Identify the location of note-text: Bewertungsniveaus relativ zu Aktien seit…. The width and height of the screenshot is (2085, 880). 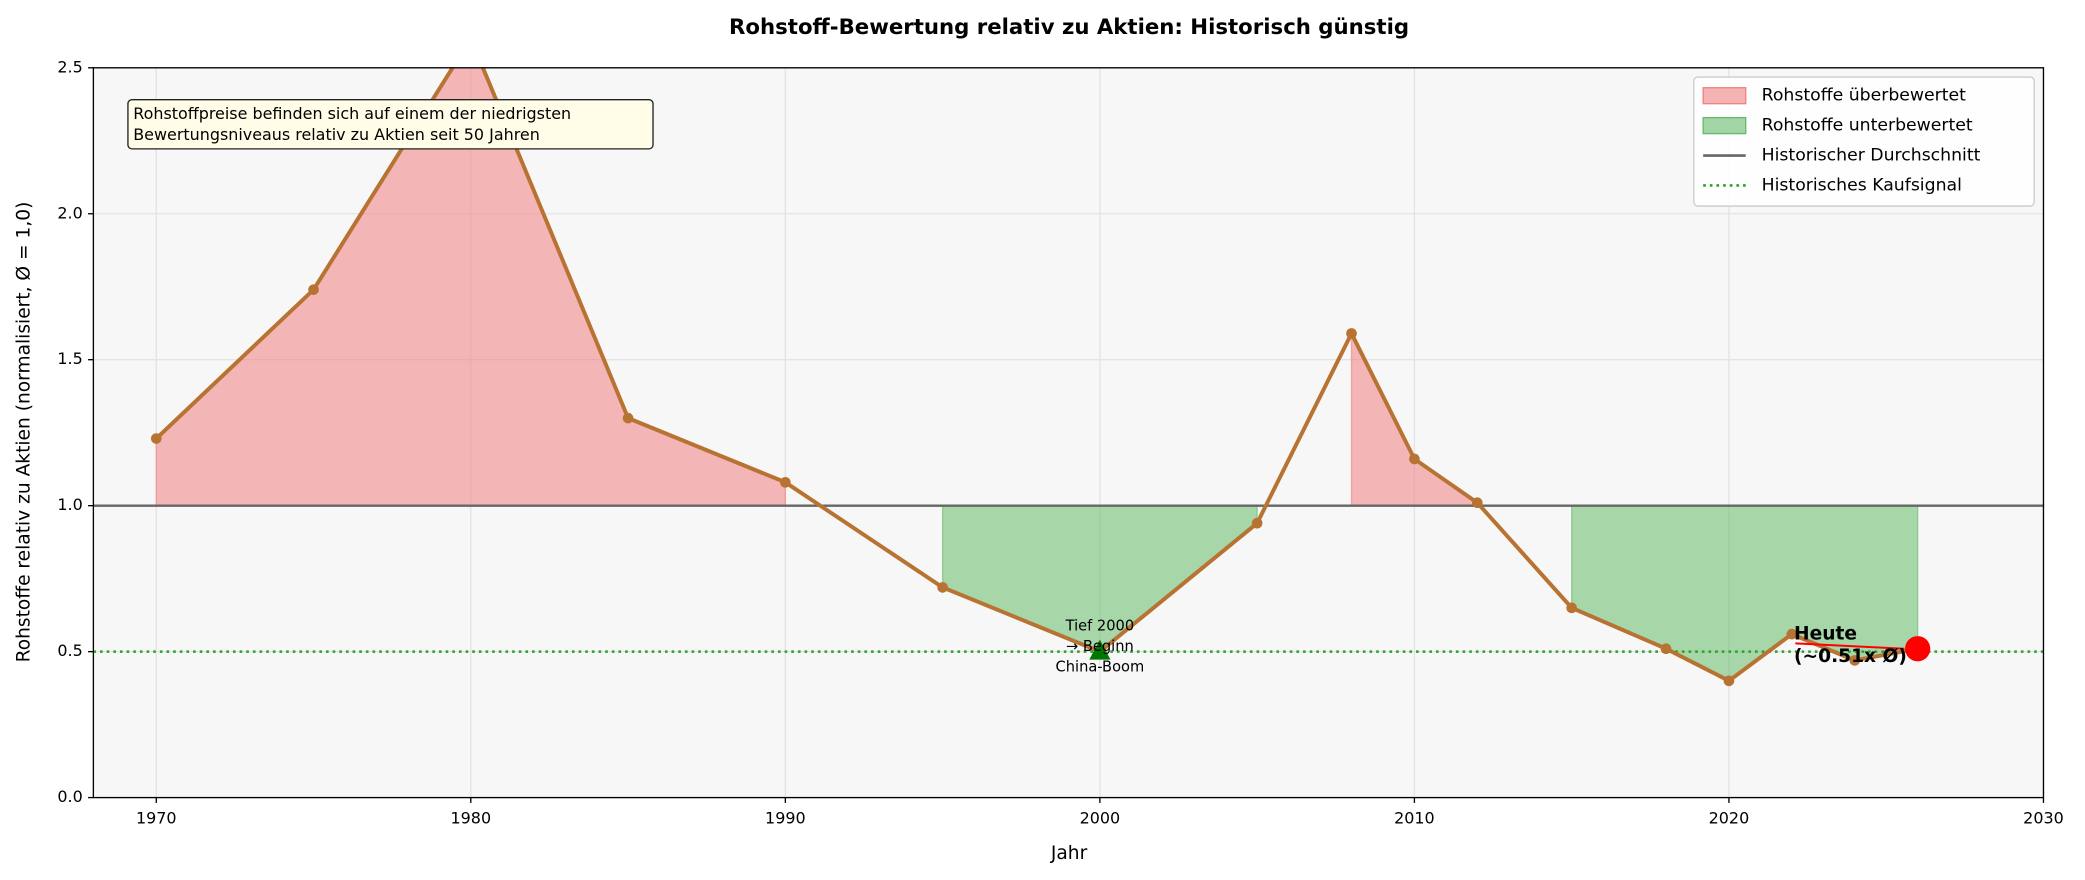
(336, 134).